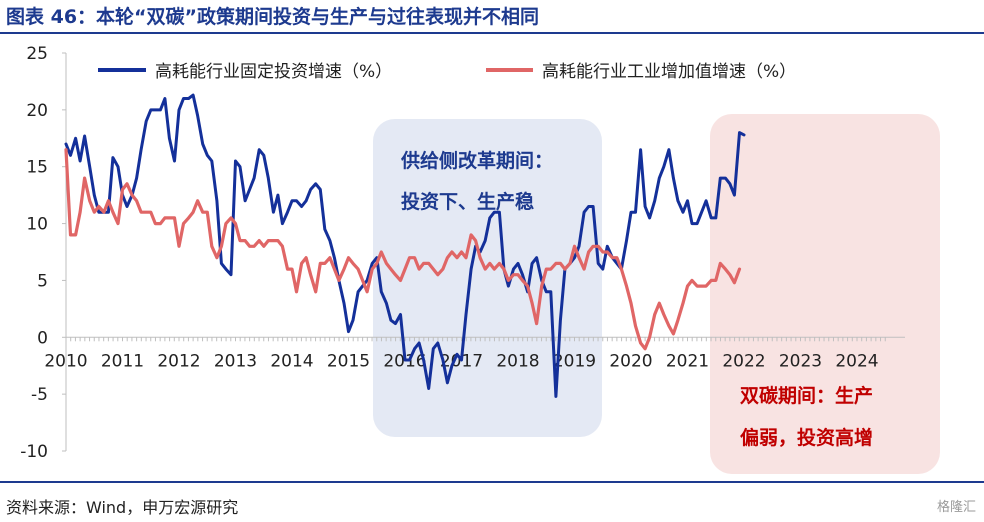 Image resolution: width=984 pixels, height=522 pixels. I want to click on x-tick-label: 2021, so click(687, 361).